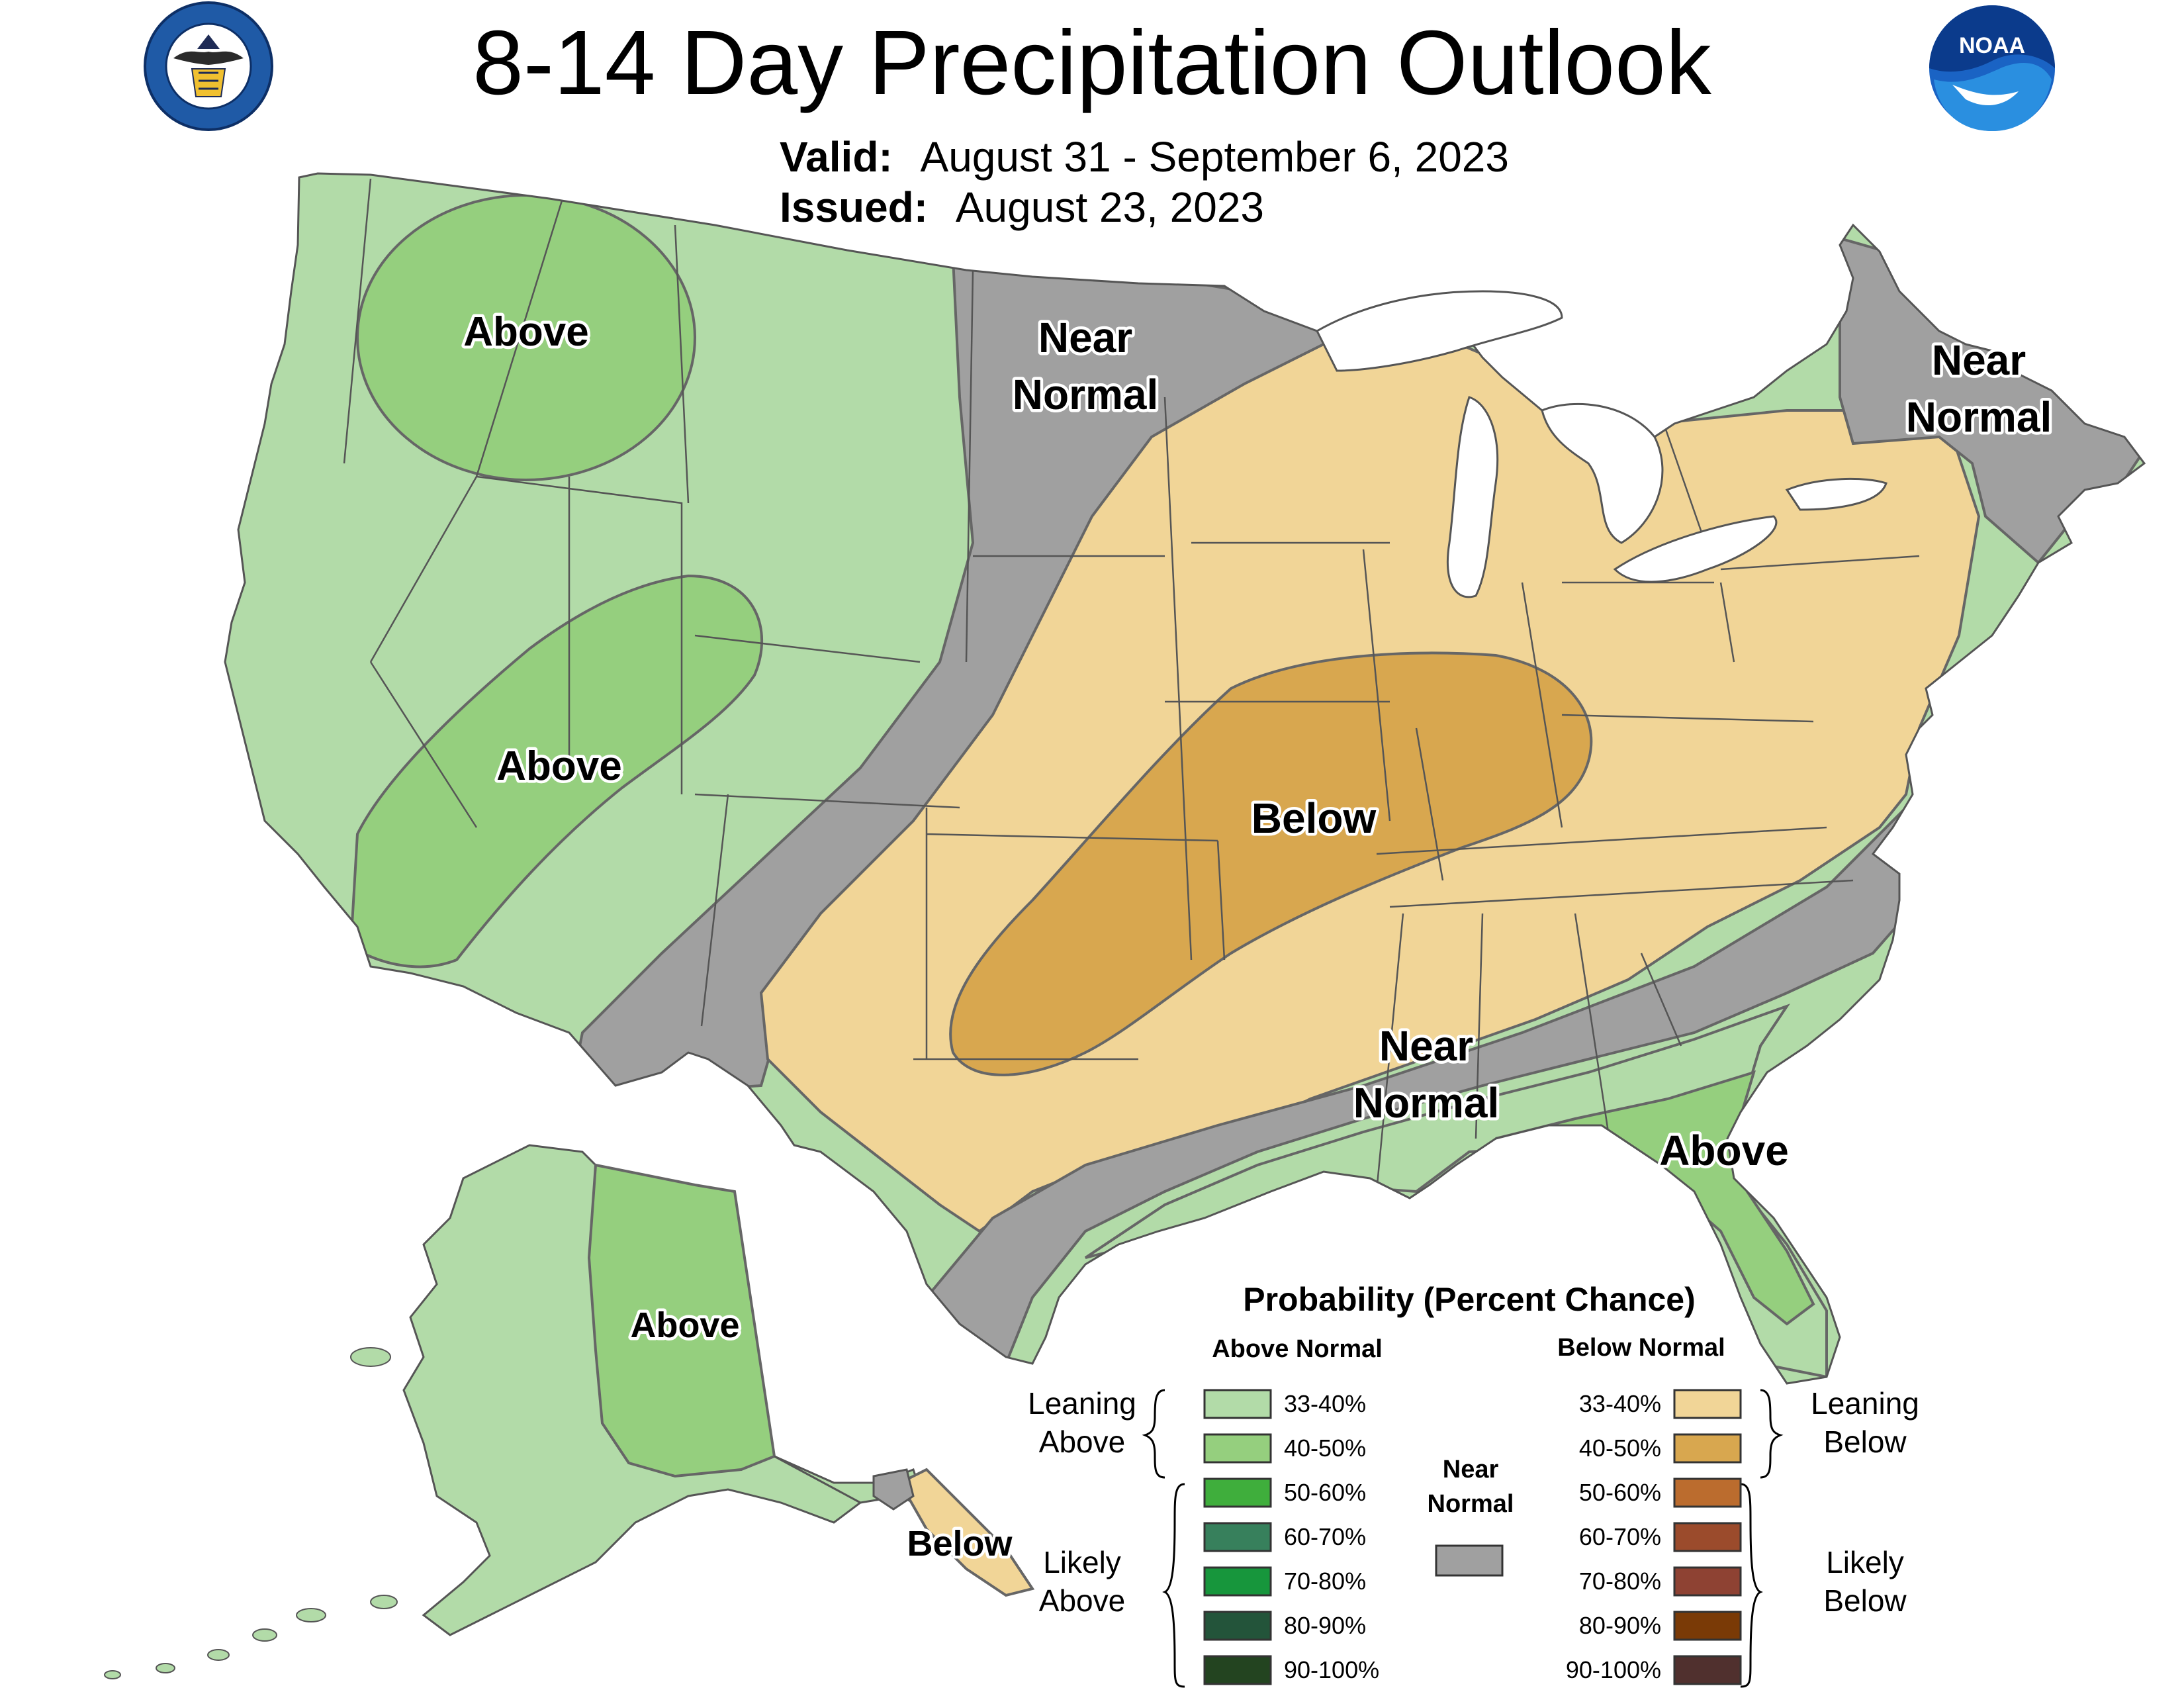  I want to click on great-lakes, so click(1602, 444).